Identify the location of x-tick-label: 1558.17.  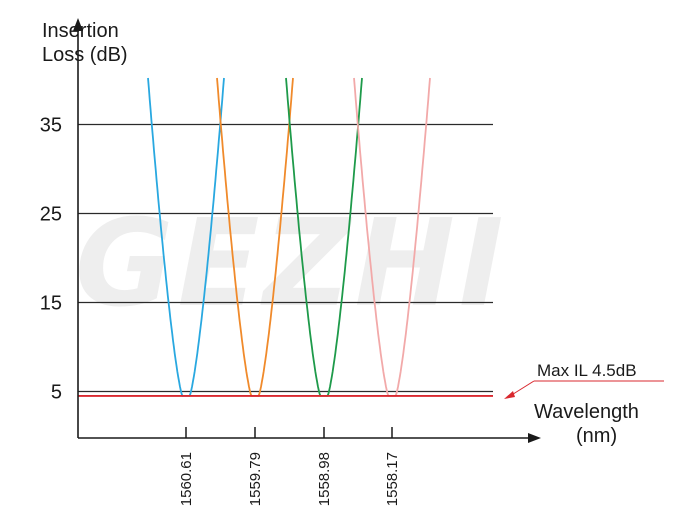
(392, 479).